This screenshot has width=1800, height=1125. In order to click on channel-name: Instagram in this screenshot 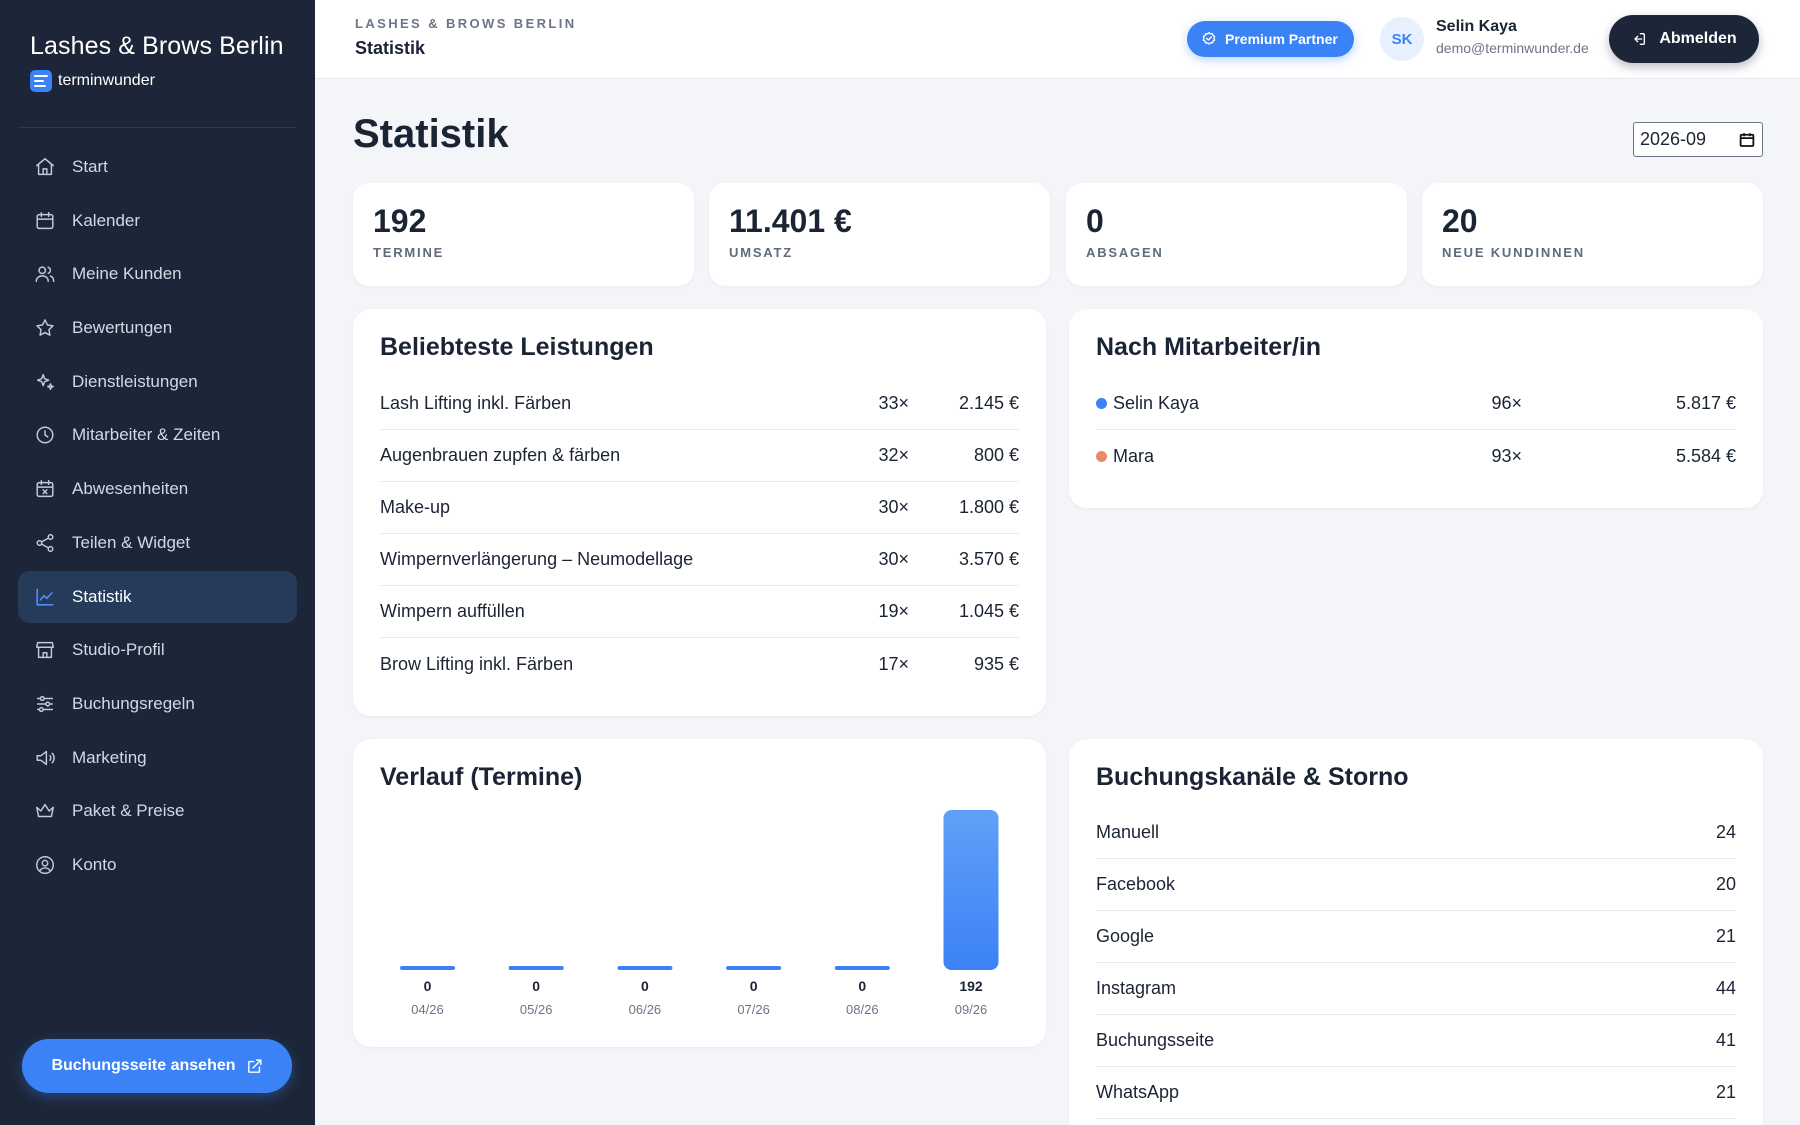, I will do `click(1136, 988)`.